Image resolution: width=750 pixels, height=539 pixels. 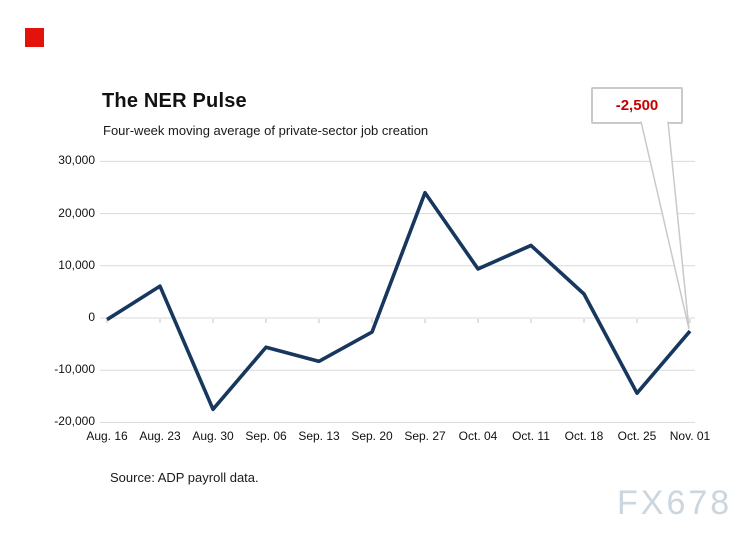 What do you see at coordinates (74, 421) in the screenshot?
I see `y-tick-label: -20,000` at bounding box center [74, 421].